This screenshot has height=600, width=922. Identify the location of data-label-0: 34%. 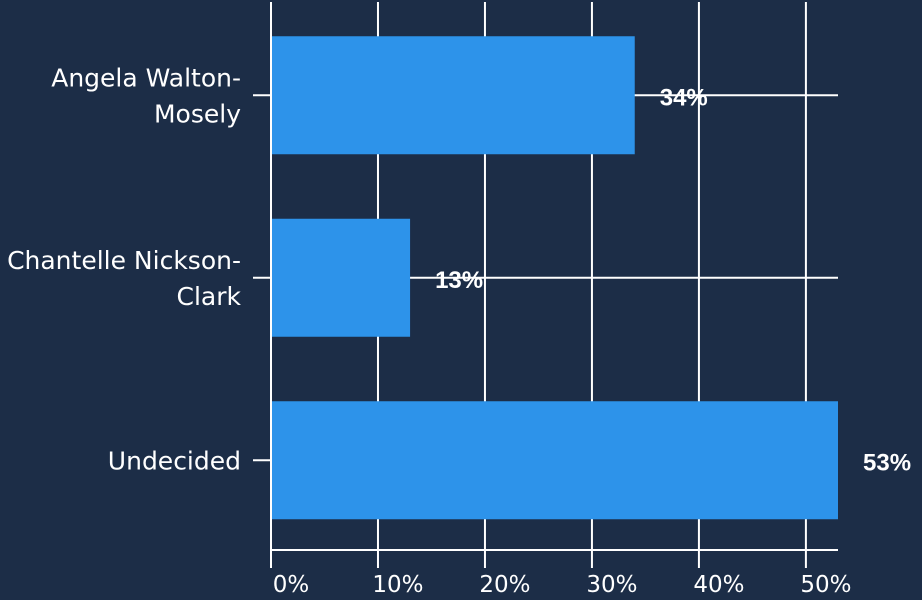
(684, 97).